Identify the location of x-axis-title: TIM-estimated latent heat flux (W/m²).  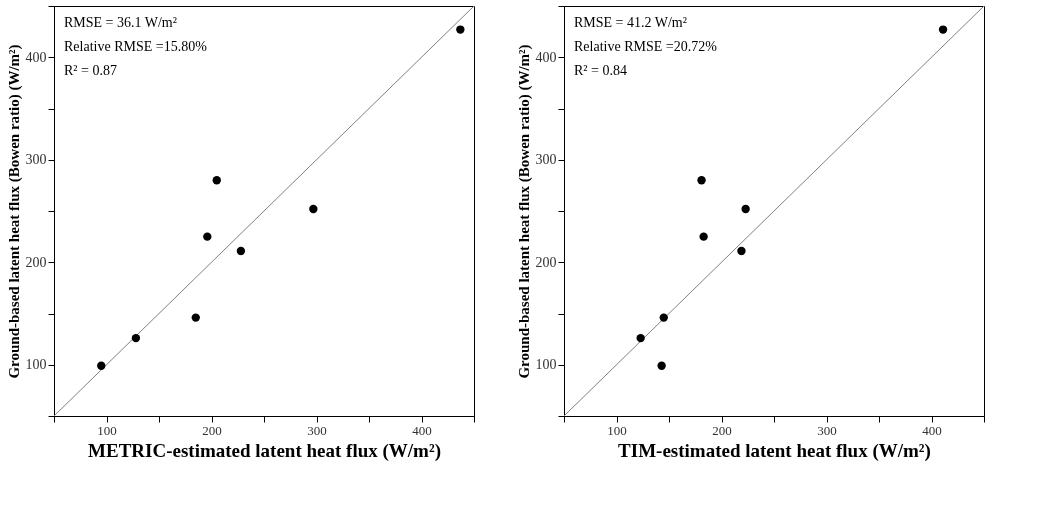
(774, 450).